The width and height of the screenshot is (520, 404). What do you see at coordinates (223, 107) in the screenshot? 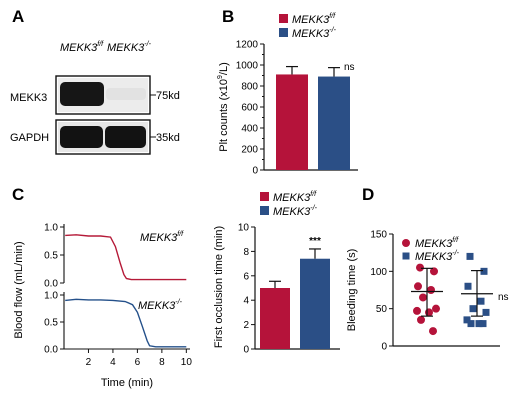
I see `b-y-axis-label: Plt counts (x109/L)` at bounding box center [223, 107].